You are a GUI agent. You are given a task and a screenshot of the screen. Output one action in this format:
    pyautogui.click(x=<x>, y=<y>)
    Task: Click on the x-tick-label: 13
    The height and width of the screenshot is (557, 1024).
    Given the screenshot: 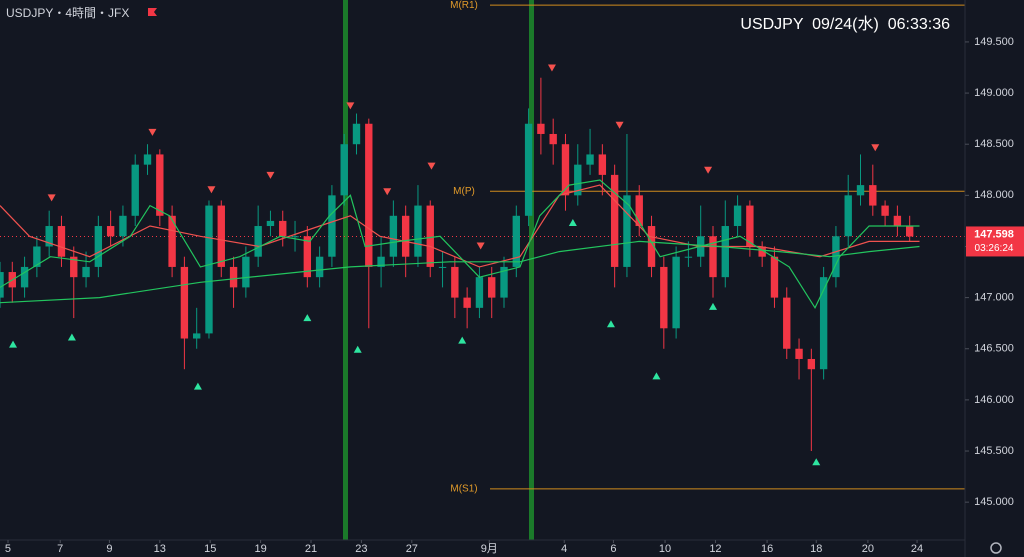 What is the action you would take?
    pyautogui.click(x=160, y=549)
    